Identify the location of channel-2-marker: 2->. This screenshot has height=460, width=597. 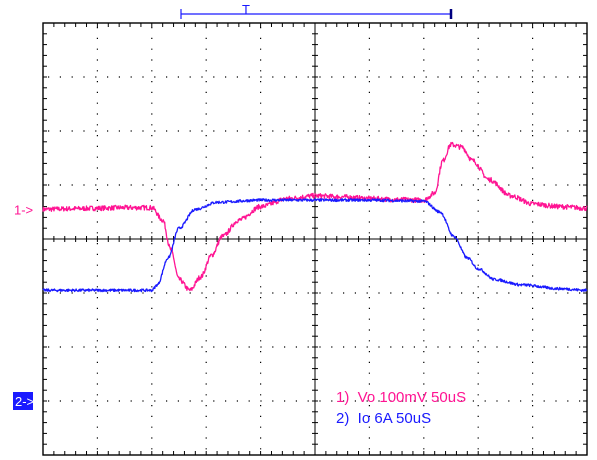
(24, 401).